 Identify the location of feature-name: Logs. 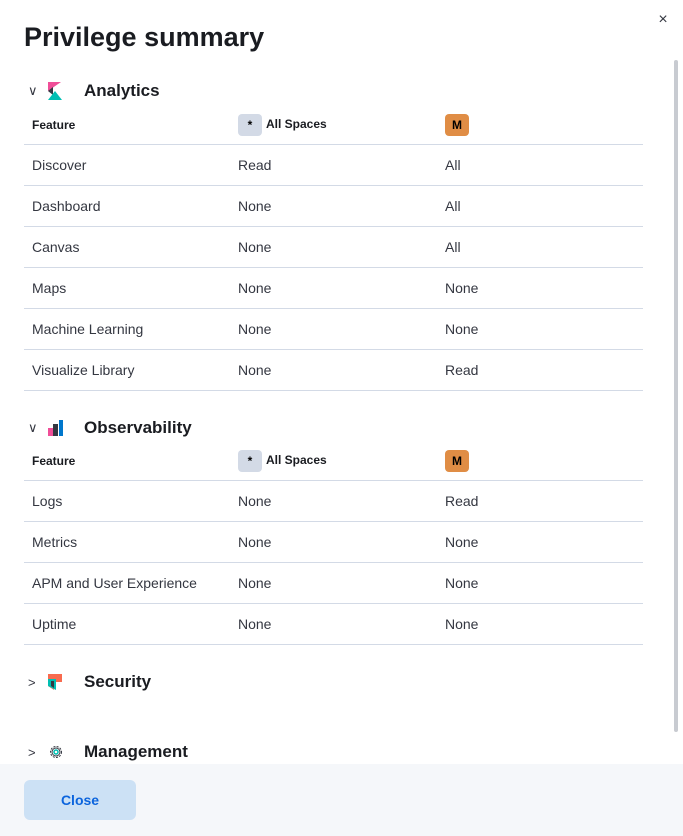
(127, 501).